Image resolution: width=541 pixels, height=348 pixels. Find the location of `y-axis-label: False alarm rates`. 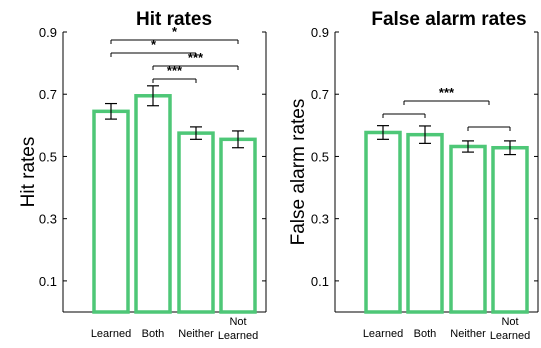

y-axis-label: False alarm rates is located at coordinates (298, 172).